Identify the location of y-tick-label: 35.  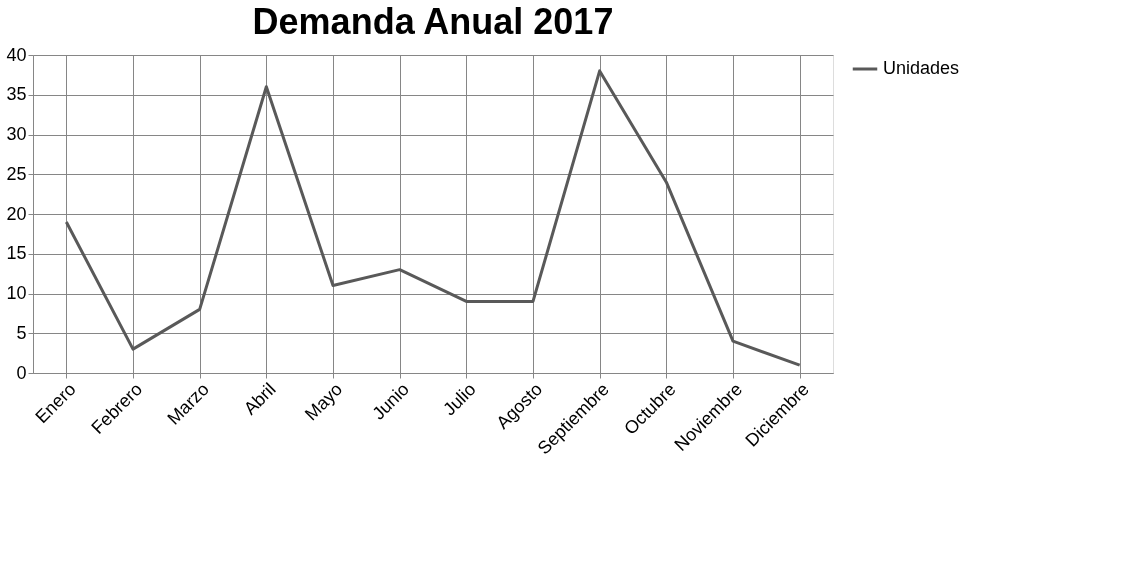
(16, 94).